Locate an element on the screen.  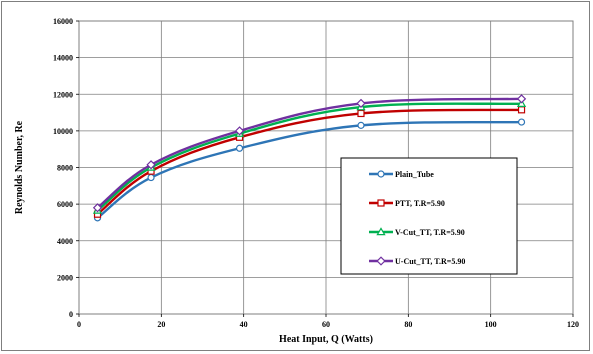
legend-item: PTT, T.R=5.90 is located at coordinates (407, 203).